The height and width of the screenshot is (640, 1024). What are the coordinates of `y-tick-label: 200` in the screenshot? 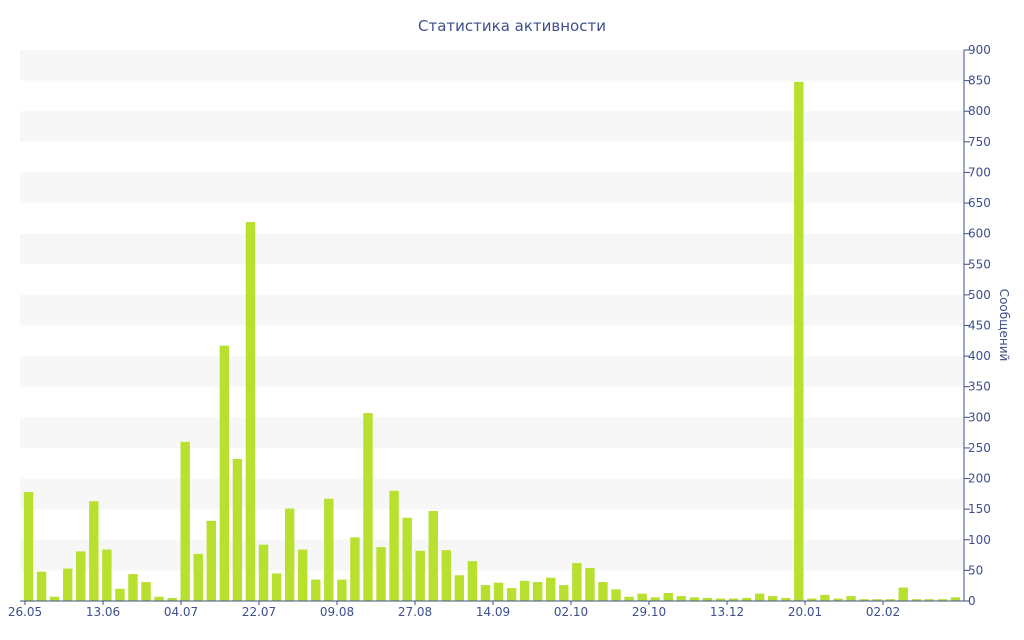 It's located at (979, 479).